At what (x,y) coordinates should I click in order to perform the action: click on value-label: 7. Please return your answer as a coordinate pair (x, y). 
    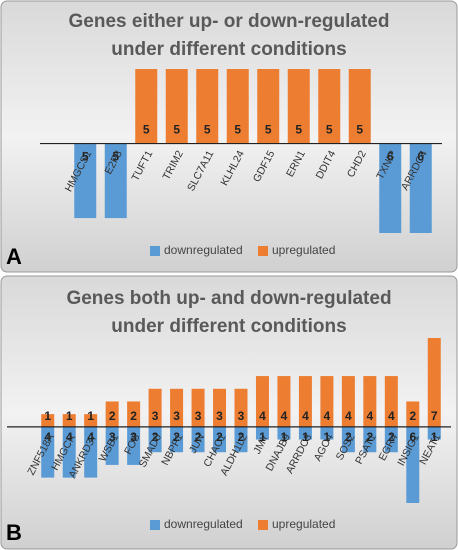
    Looking at the image, I should click on (434, 416).